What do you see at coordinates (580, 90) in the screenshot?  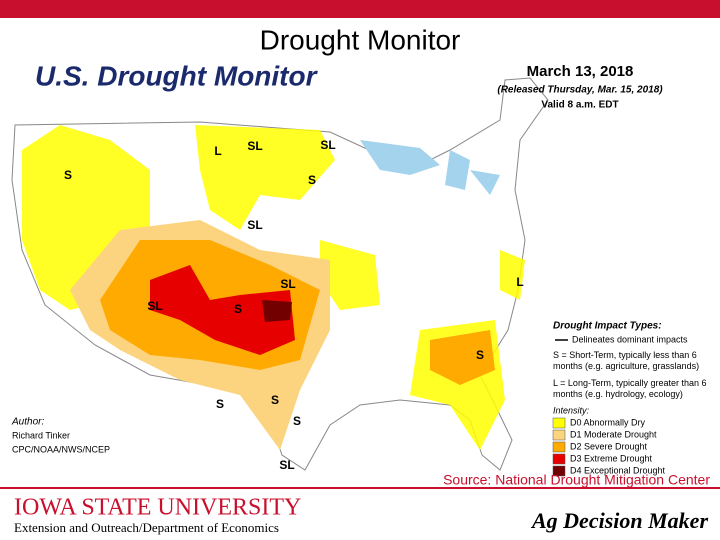 I see `released: (Released Thursday, Mar. 15, 2018)` at bounding box center [580, 90].